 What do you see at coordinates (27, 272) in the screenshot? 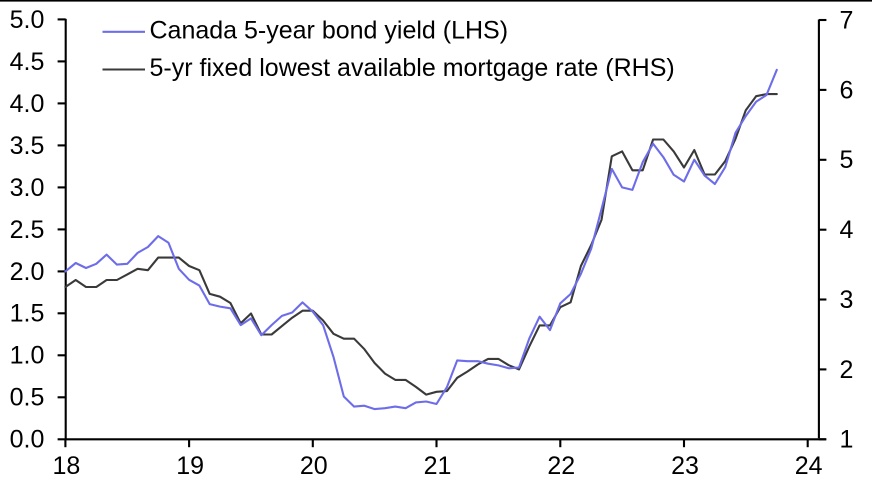
I see `svg-text: 2.0` at bounding box center [27, 272].